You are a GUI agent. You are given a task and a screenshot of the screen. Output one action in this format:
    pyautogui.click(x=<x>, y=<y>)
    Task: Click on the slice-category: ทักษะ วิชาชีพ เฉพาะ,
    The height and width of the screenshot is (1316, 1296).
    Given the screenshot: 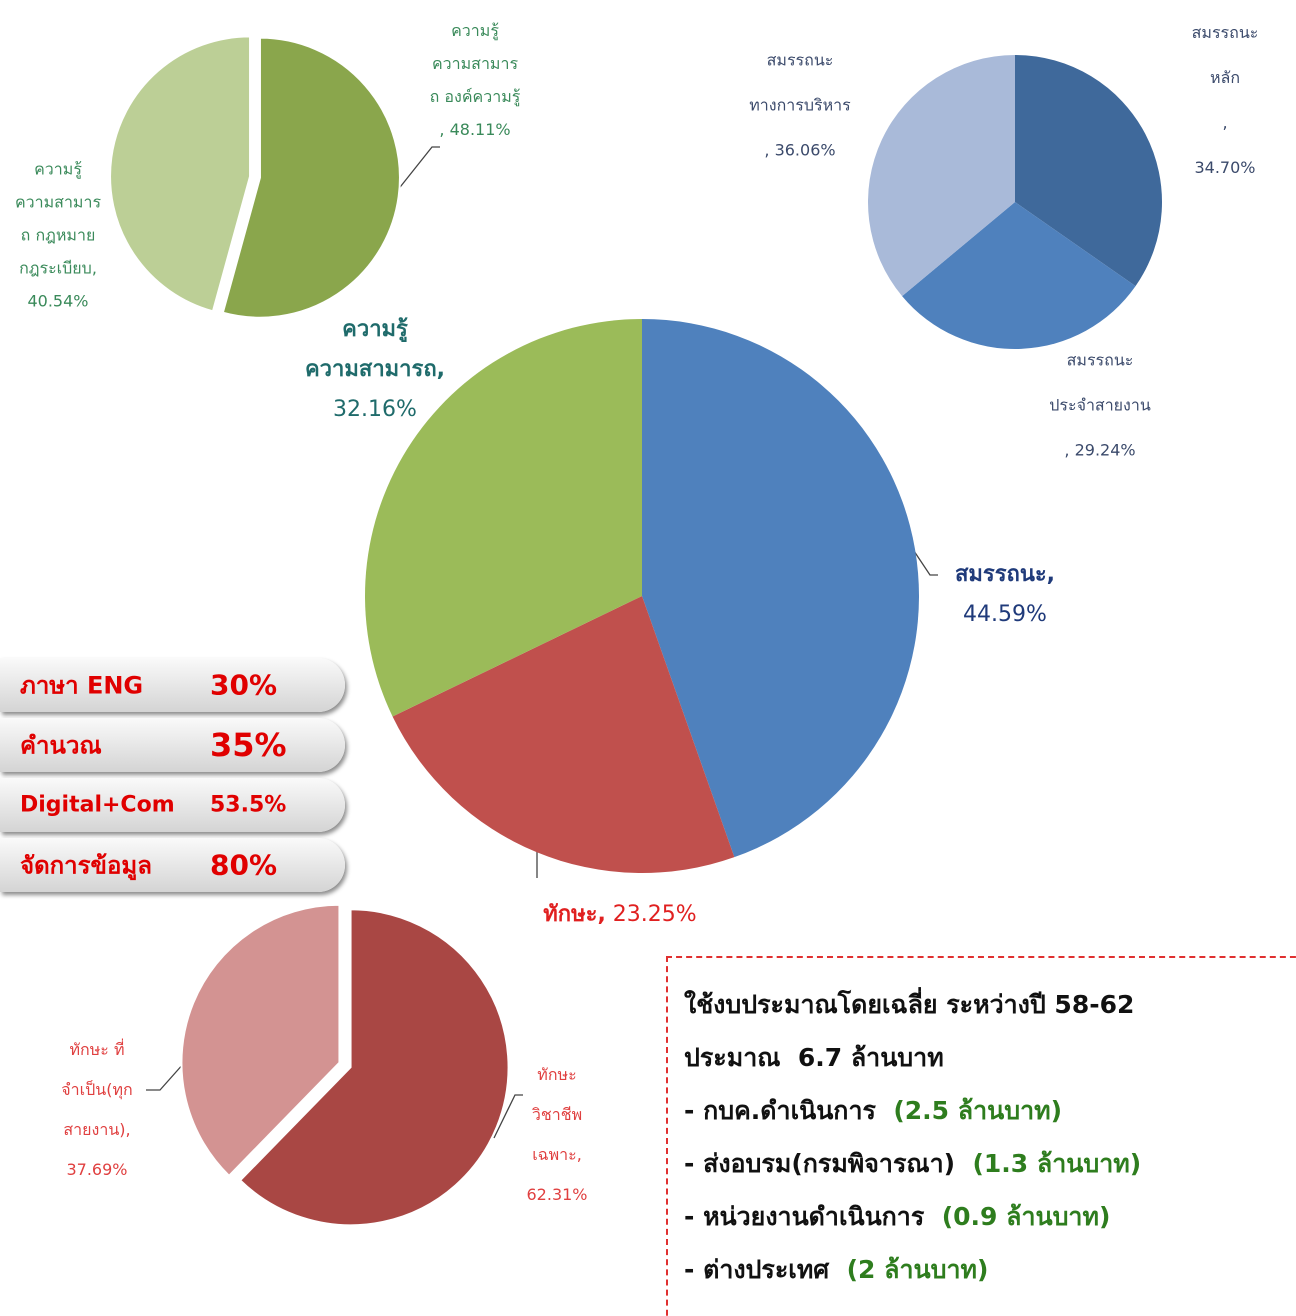 What is the action you would take?
    pyautogui.click(x=557, y=1114)
    